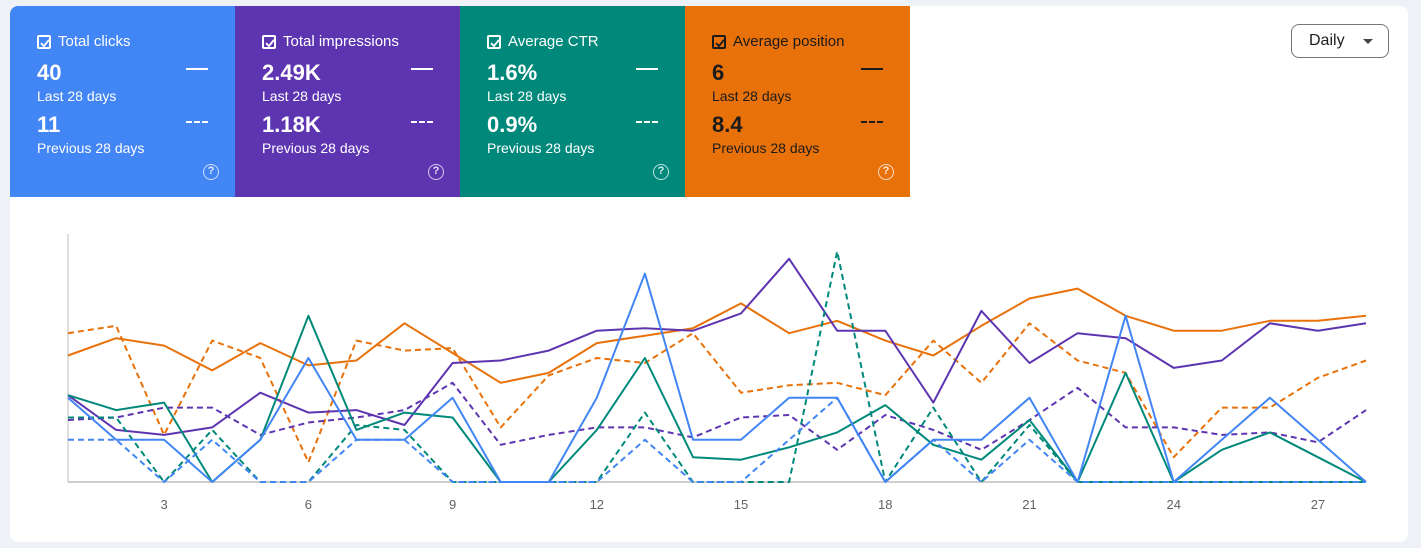  Describe the element at coordinates (717, 416) in the screenshot. I see `series-line-4-previous` at that location.